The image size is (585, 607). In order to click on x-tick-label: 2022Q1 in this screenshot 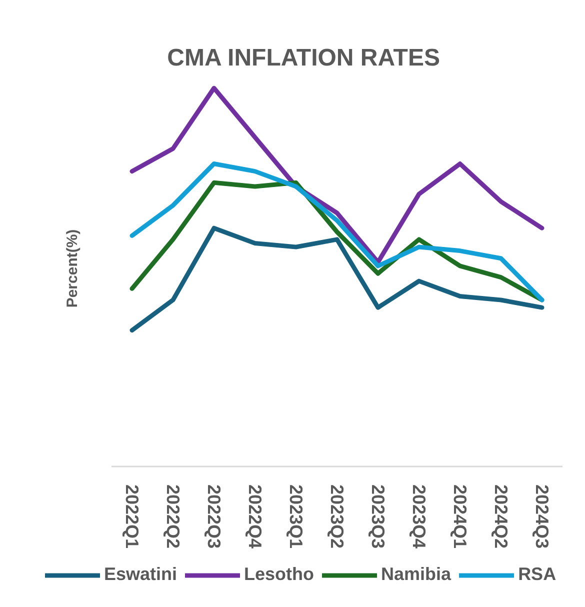, I will do `click(132, 516)`.